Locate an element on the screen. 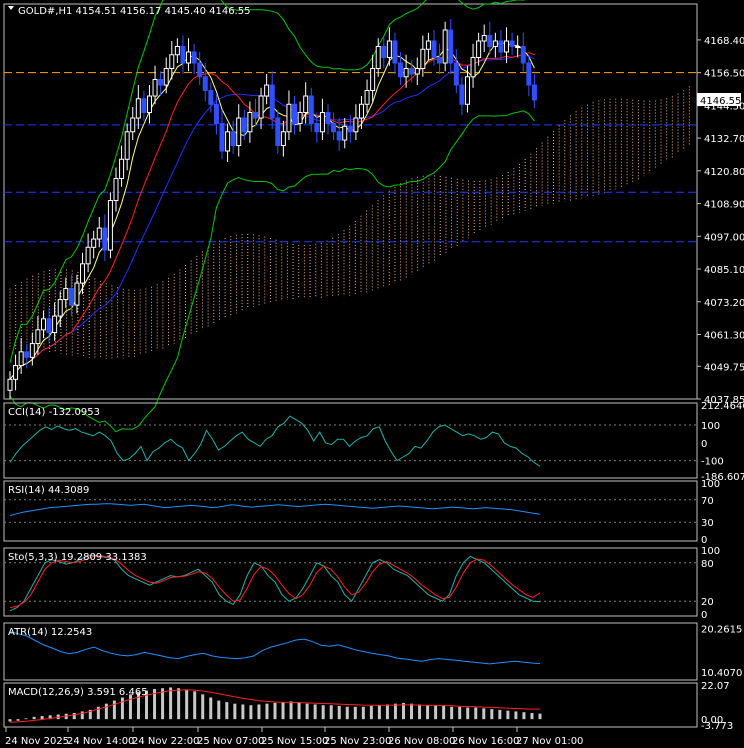 Image resolution: width=744 pixels, height=748 pixels. sto-panel-tick-label: 0 is located at coordinates (704, 615).